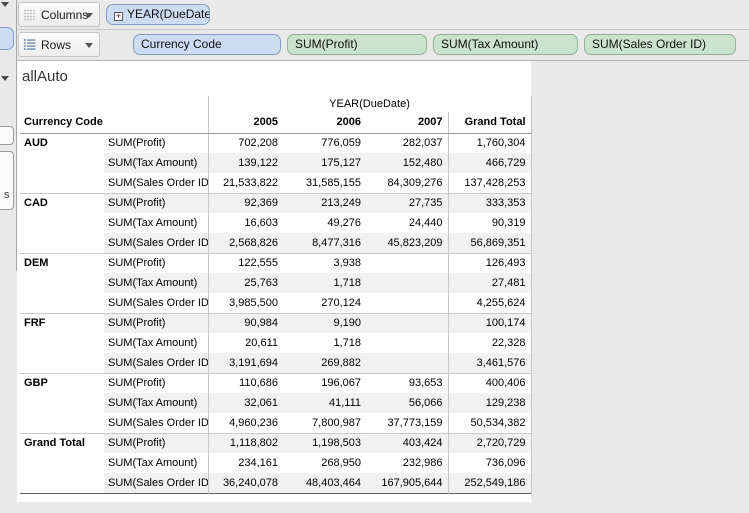 The height and width of the screenshot is (513, 749). What do you see at coordinates (341, 143) in the screenshot?
I see `value-cell: 776,059` at bounding box center [341, 143].